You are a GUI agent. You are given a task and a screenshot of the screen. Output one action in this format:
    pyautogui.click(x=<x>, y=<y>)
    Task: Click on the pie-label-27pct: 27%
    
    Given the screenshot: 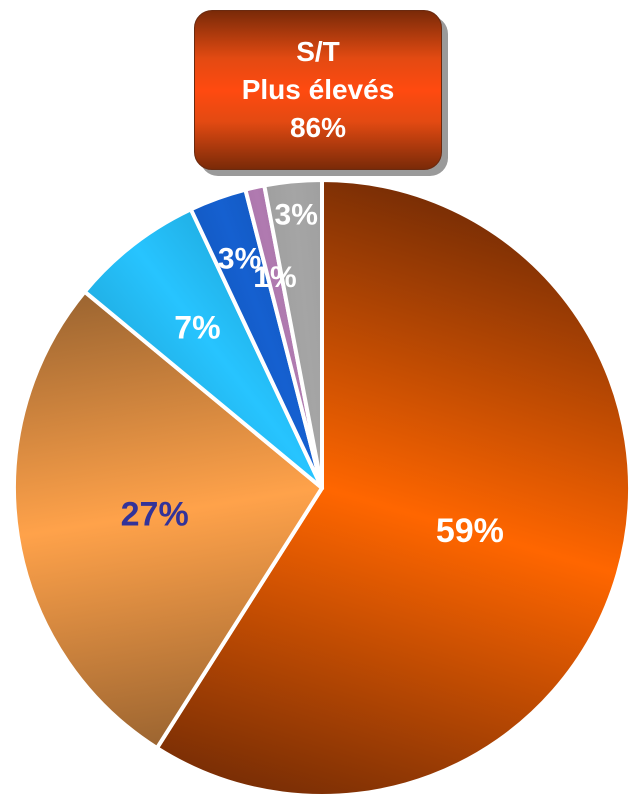 What is the action you would take?
    pyautogui.click(x=155, y=515)
    